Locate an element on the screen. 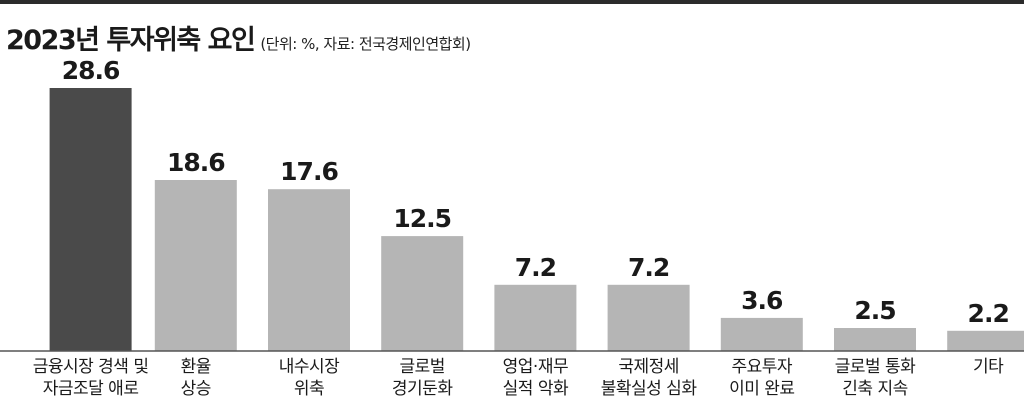 The image size is (1024, 403). category-label-3-0: 글로벌 is located at coordinates (421, 367).